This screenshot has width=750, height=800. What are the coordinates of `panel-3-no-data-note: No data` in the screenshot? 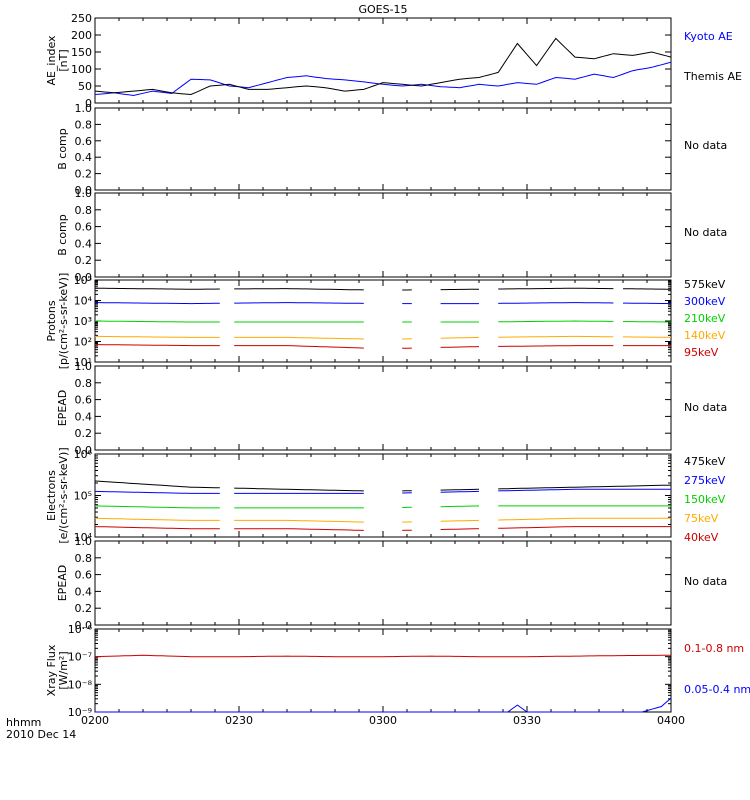 It's located at (705, 232).